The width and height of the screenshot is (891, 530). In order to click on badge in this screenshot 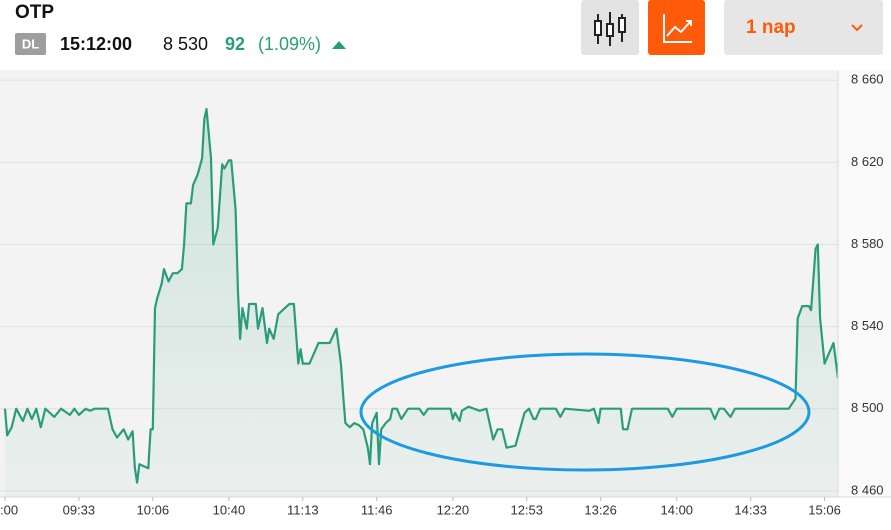, I will do `click(30, 44)`.